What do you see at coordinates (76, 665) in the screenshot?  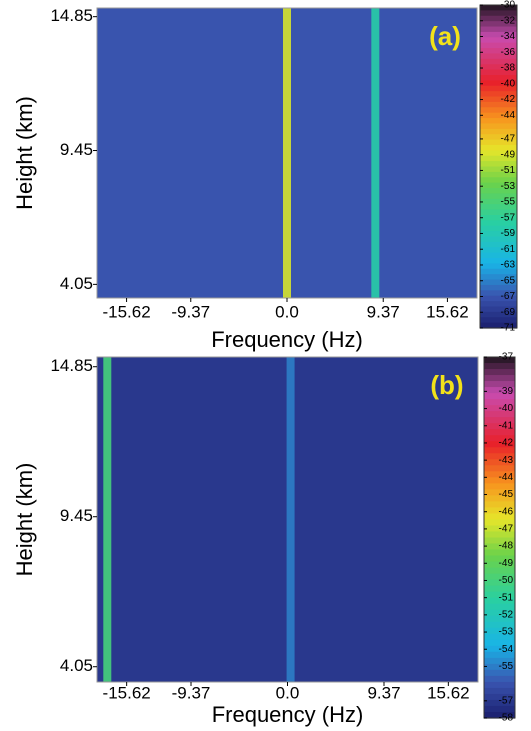 I see `y-tick-label: 4.05` at bounding box center [76, 665].